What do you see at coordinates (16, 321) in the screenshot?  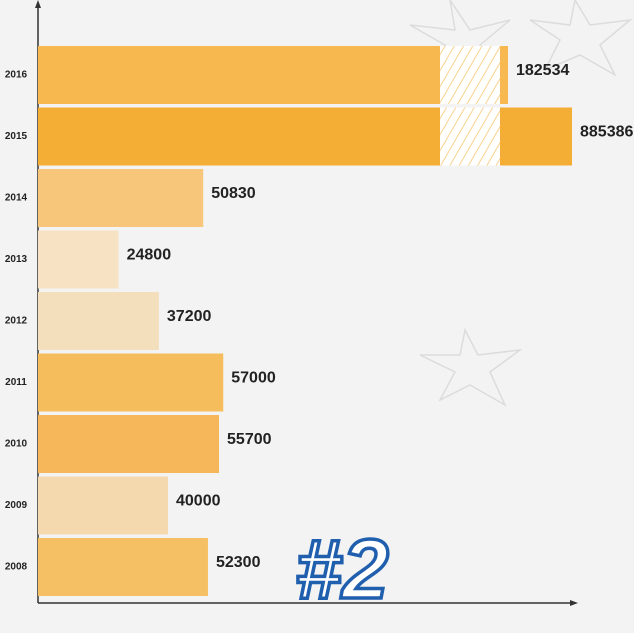 I see `y-tick-label: 2012` at bounding box center [16, 321].